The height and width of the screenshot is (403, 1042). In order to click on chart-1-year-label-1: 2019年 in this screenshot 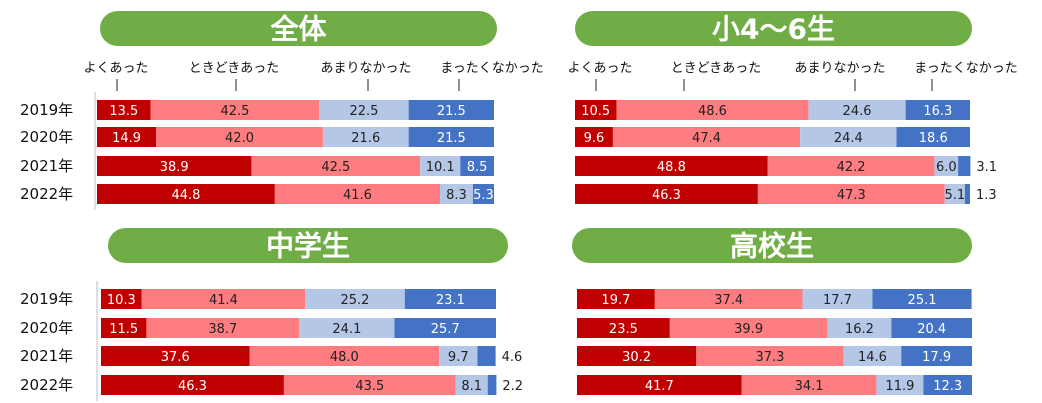, I will do `click(46, 110)`.